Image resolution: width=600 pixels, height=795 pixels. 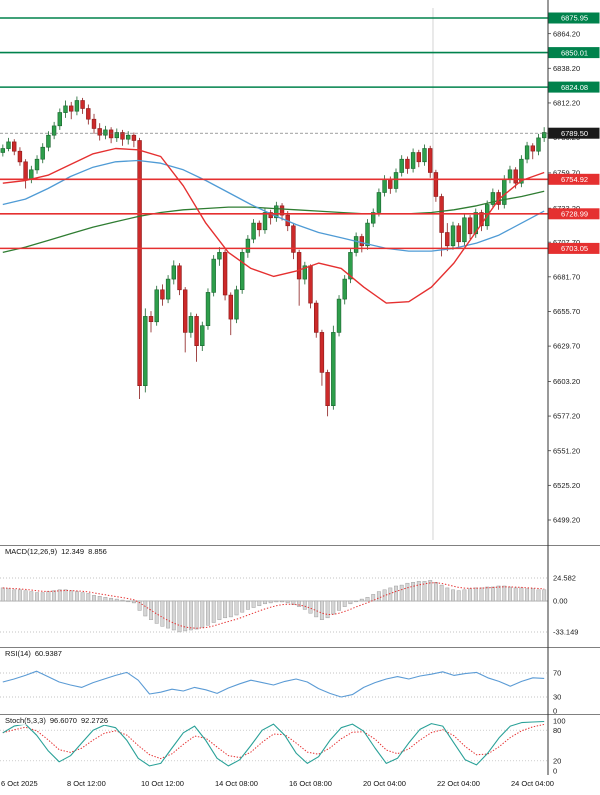 I want to click on svg-text: 6681.70, so click(x=566, y=276).